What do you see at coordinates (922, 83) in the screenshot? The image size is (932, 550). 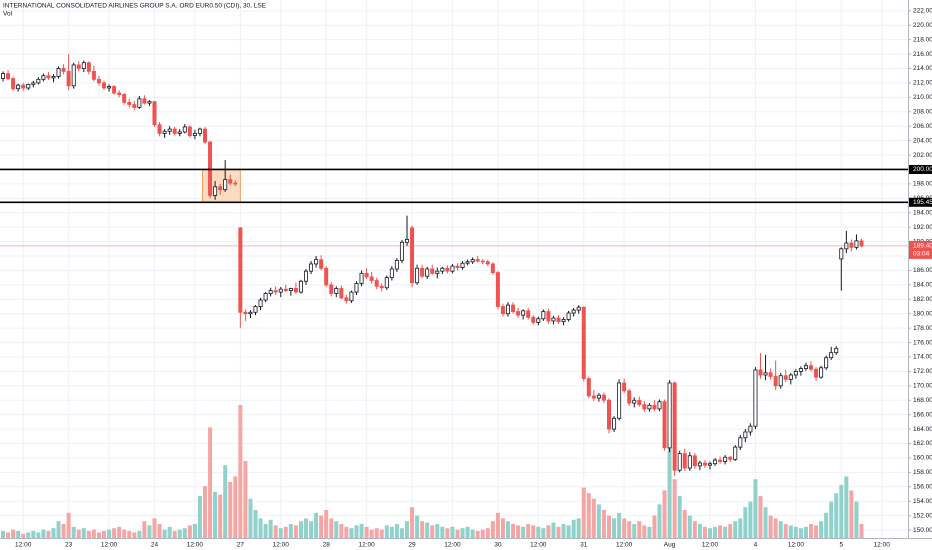 I see `y-tick-label: 212.00` at bounding box center [922, 83].